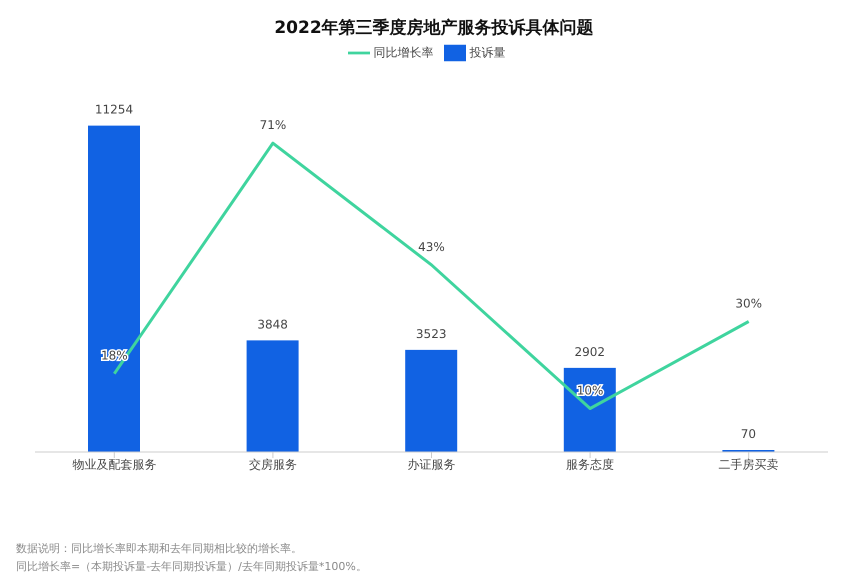 This screenshot has width=868, height=581. I want to click on legend-label: 同比增长率, so click(404, 52).